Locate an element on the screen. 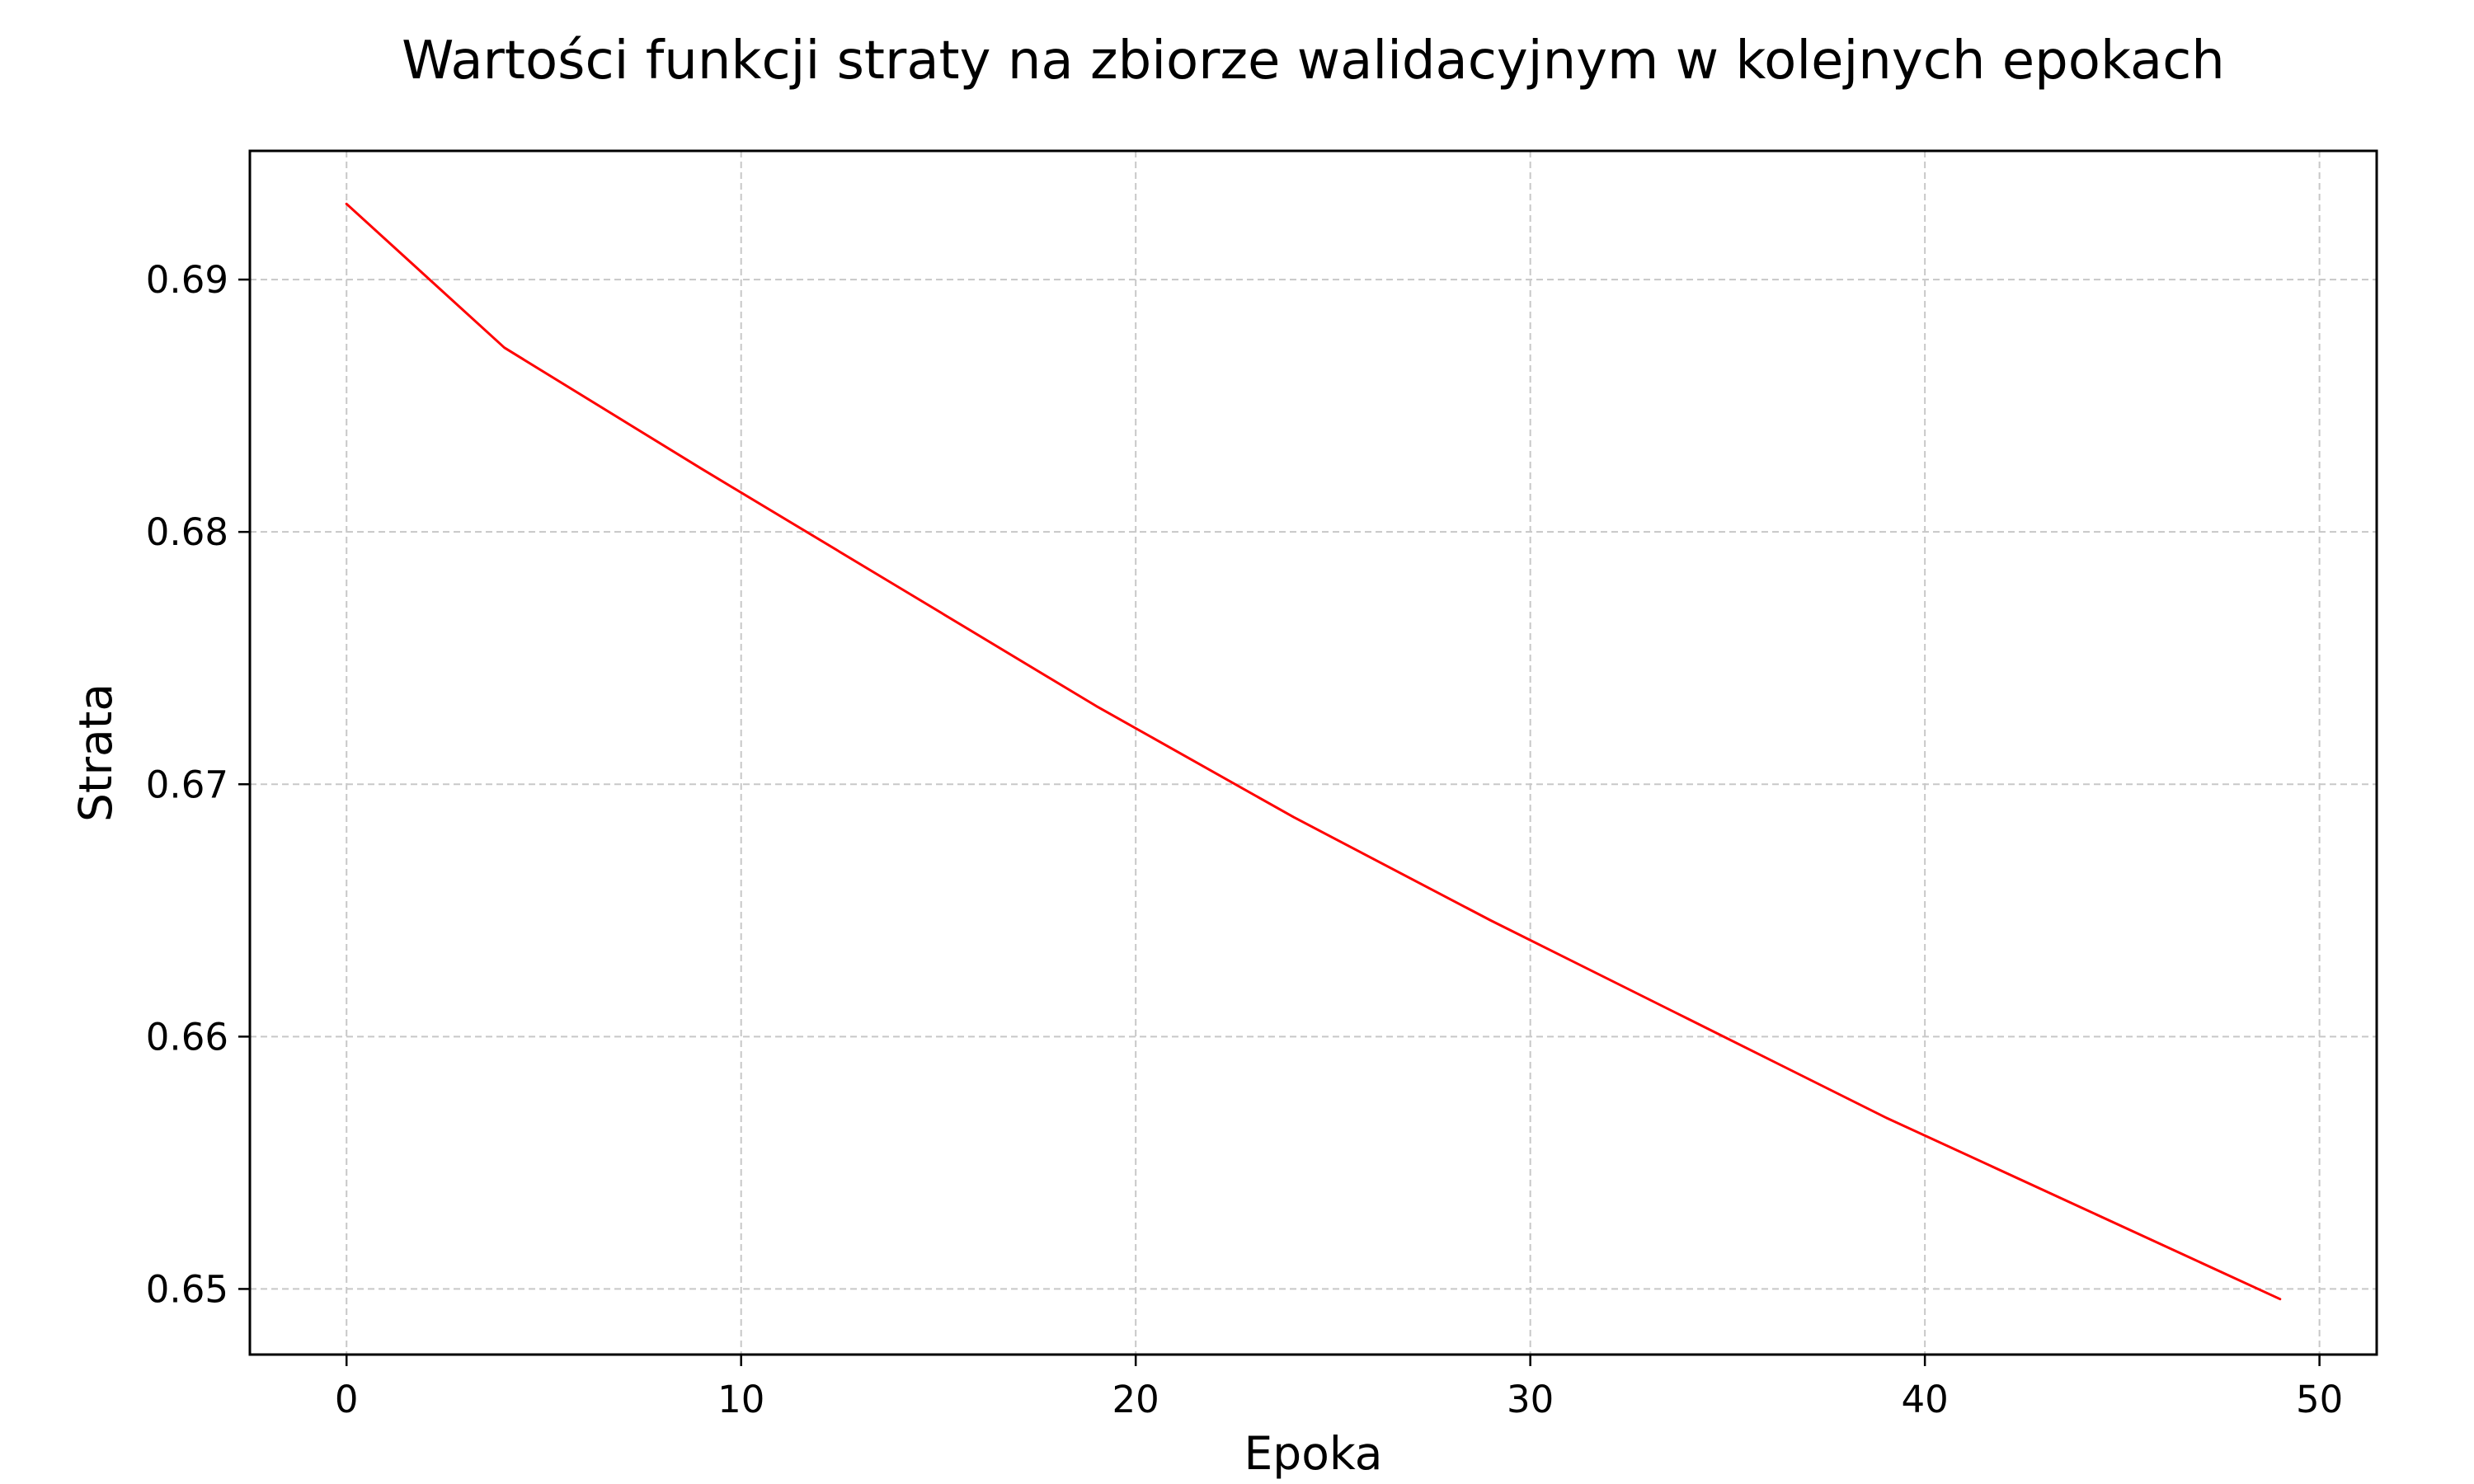  x-axis-label: Epoka is located at coordinates (1313, 1453).